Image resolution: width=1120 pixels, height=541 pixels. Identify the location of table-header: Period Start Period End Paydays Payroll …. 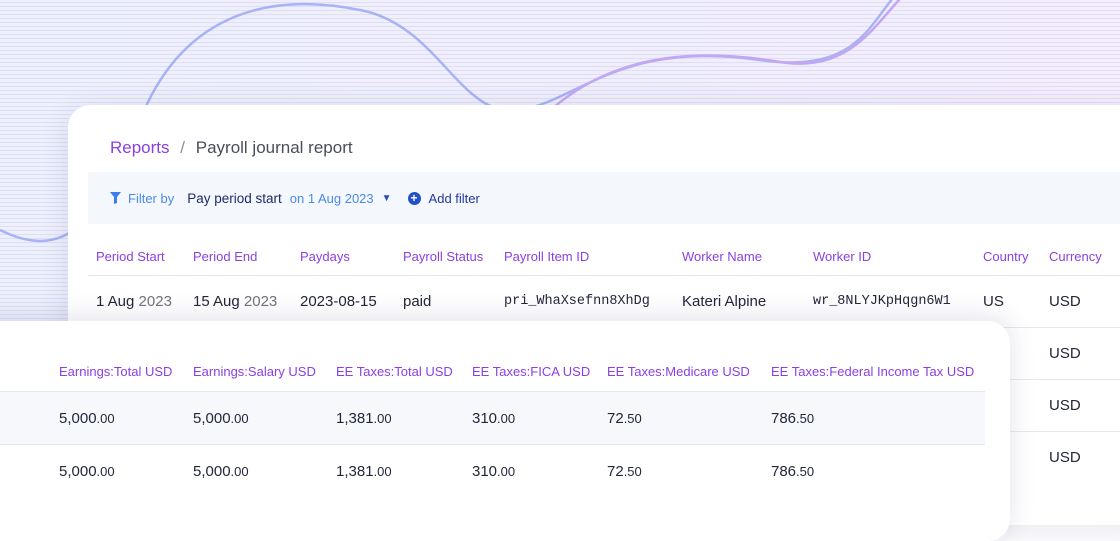
(594, 261).